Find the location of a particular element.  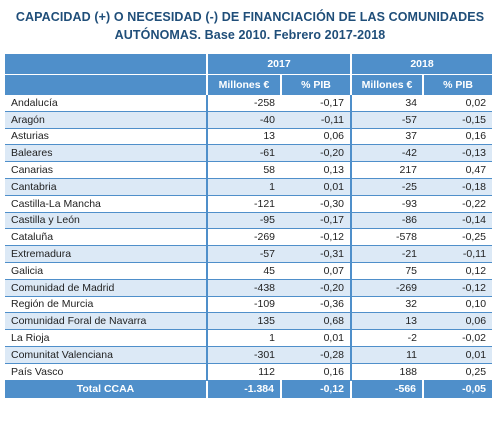

cell-millones-2018: 75 is located at coordinates (387, 271).